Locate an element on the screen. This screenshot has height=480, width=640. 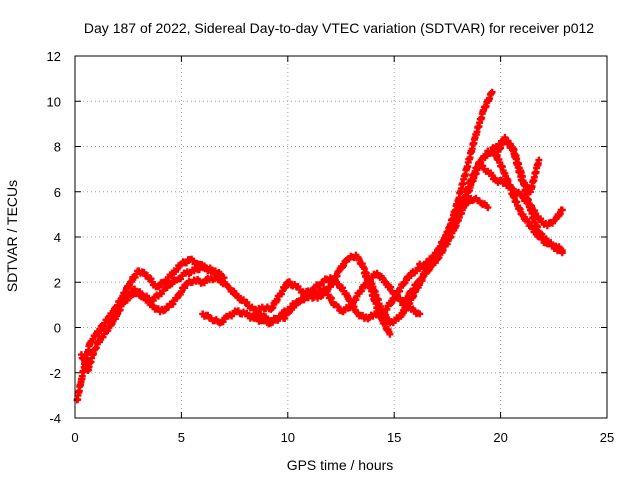
x-tick-label: 20 is located at coordinates (500, 437).